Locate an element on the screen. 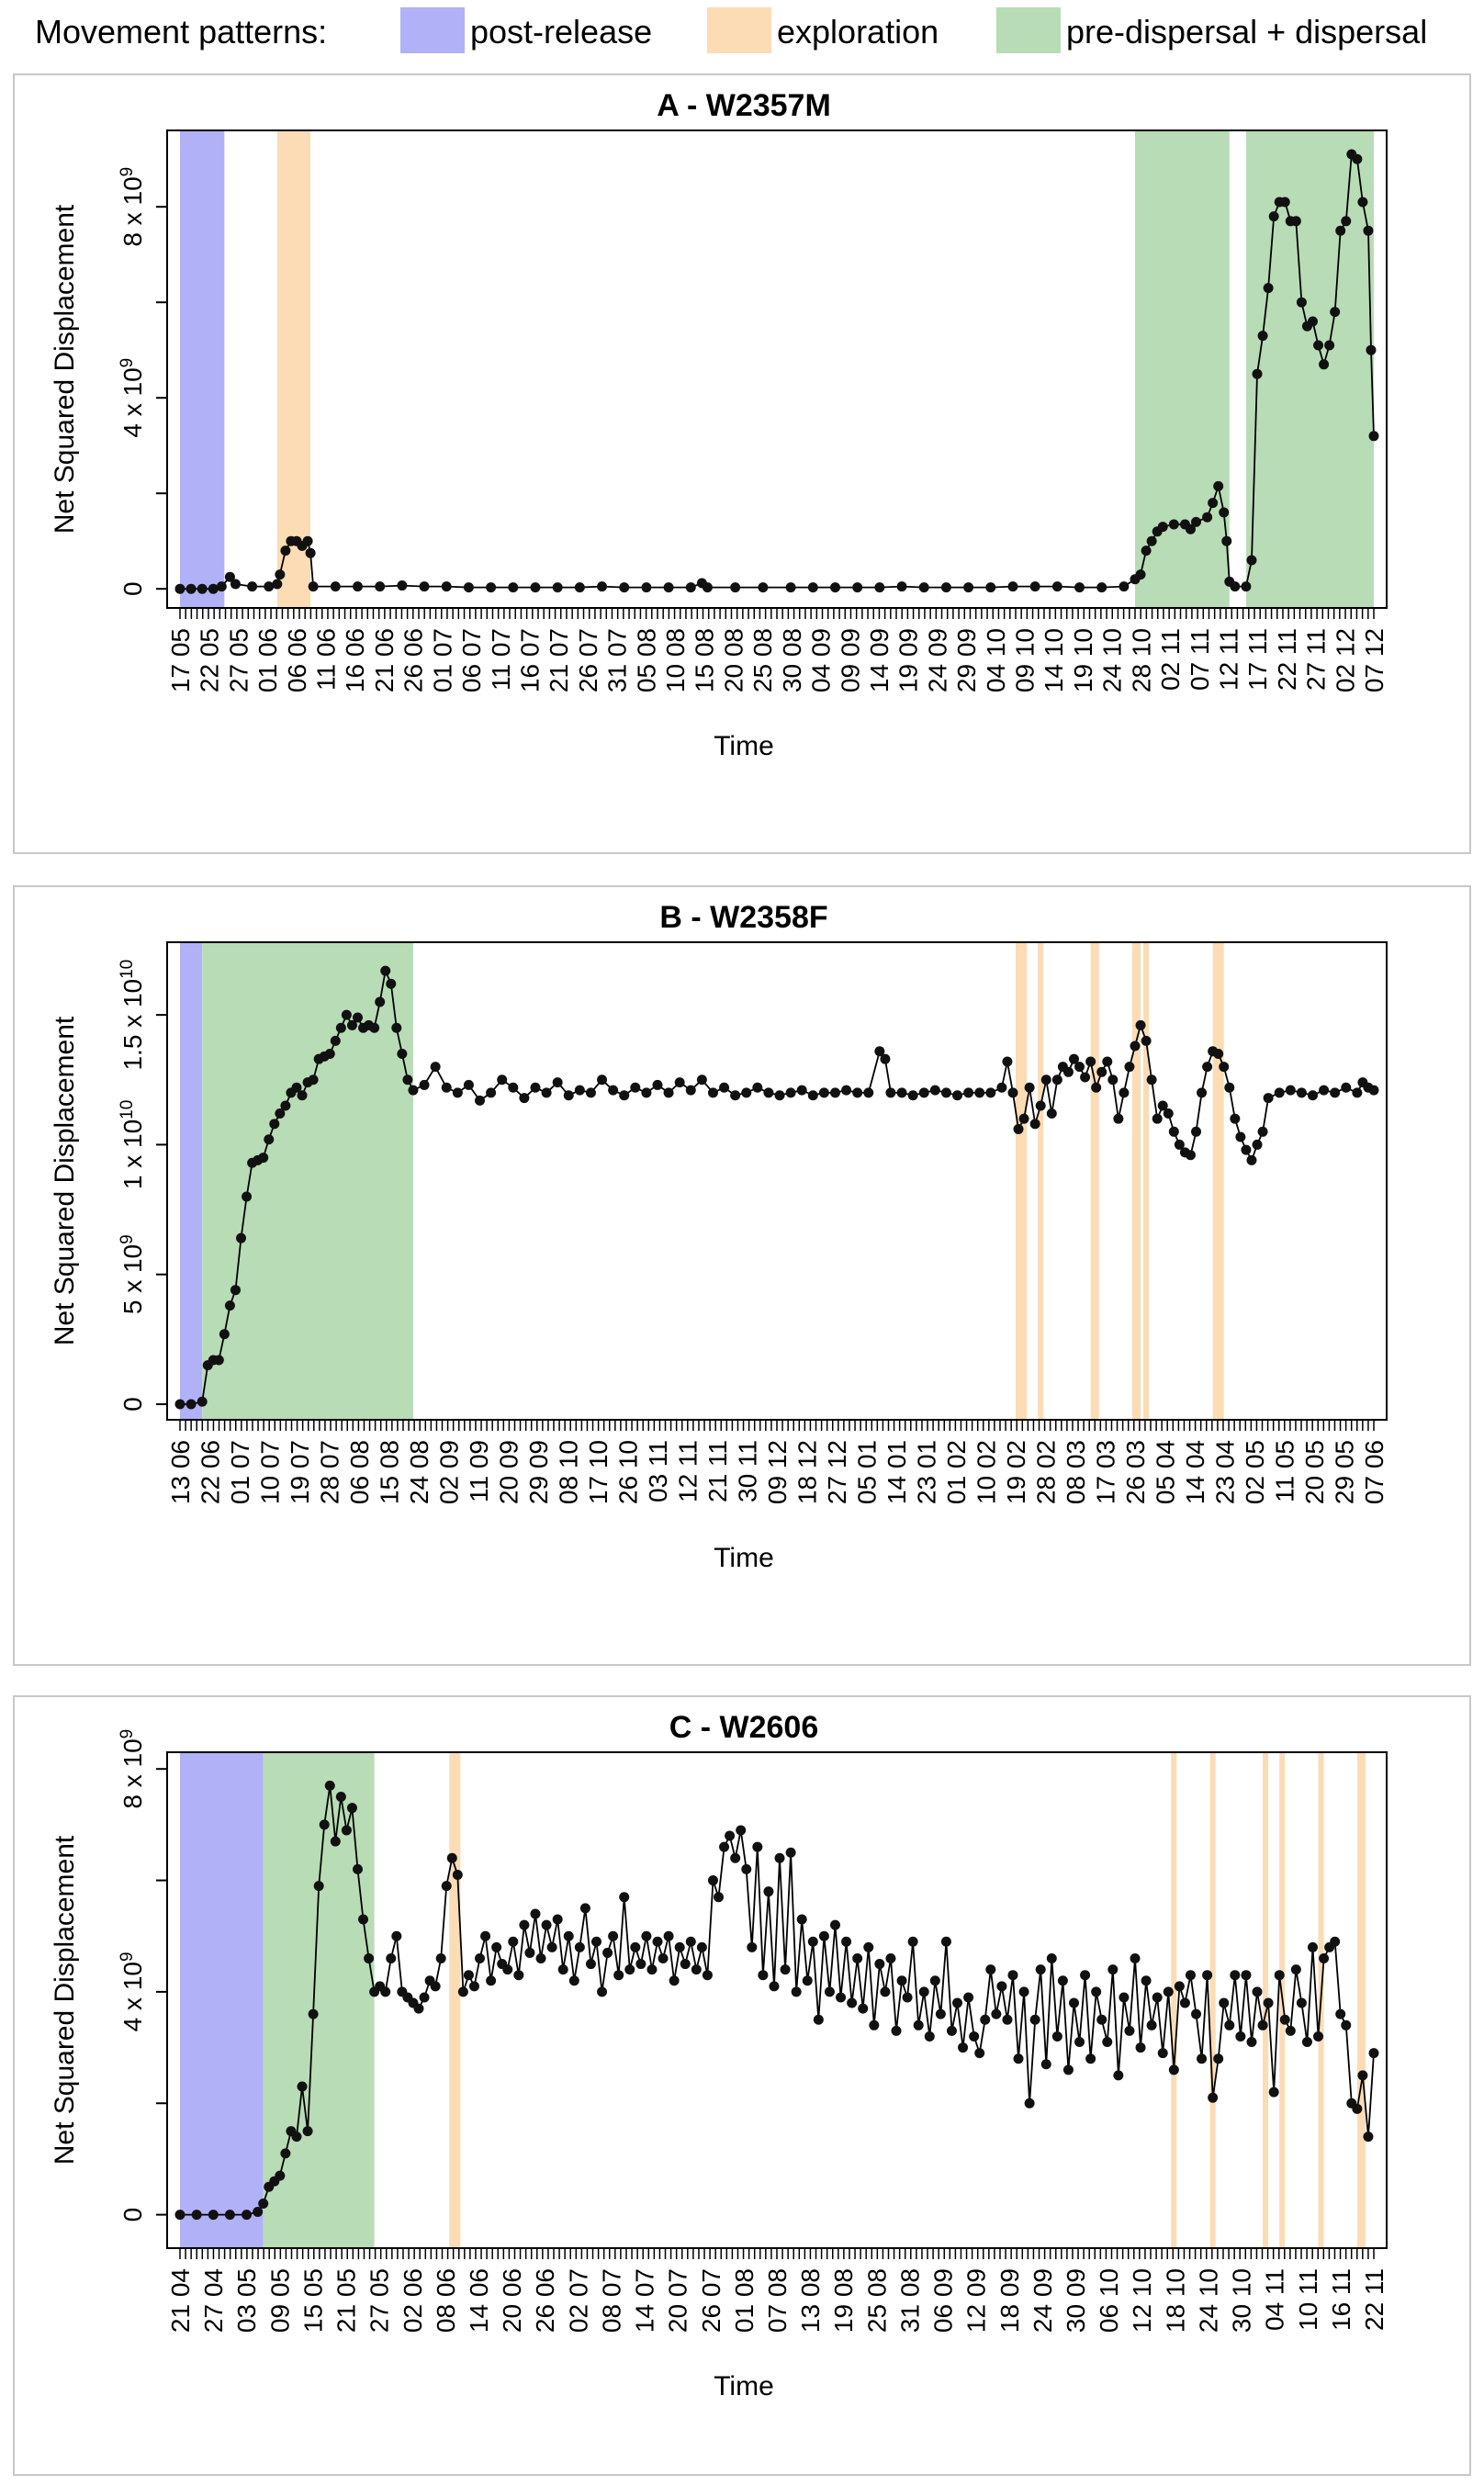 The image size is (1484, 2486). shaded-region-dispersal is located at coordinates (307, 1181).